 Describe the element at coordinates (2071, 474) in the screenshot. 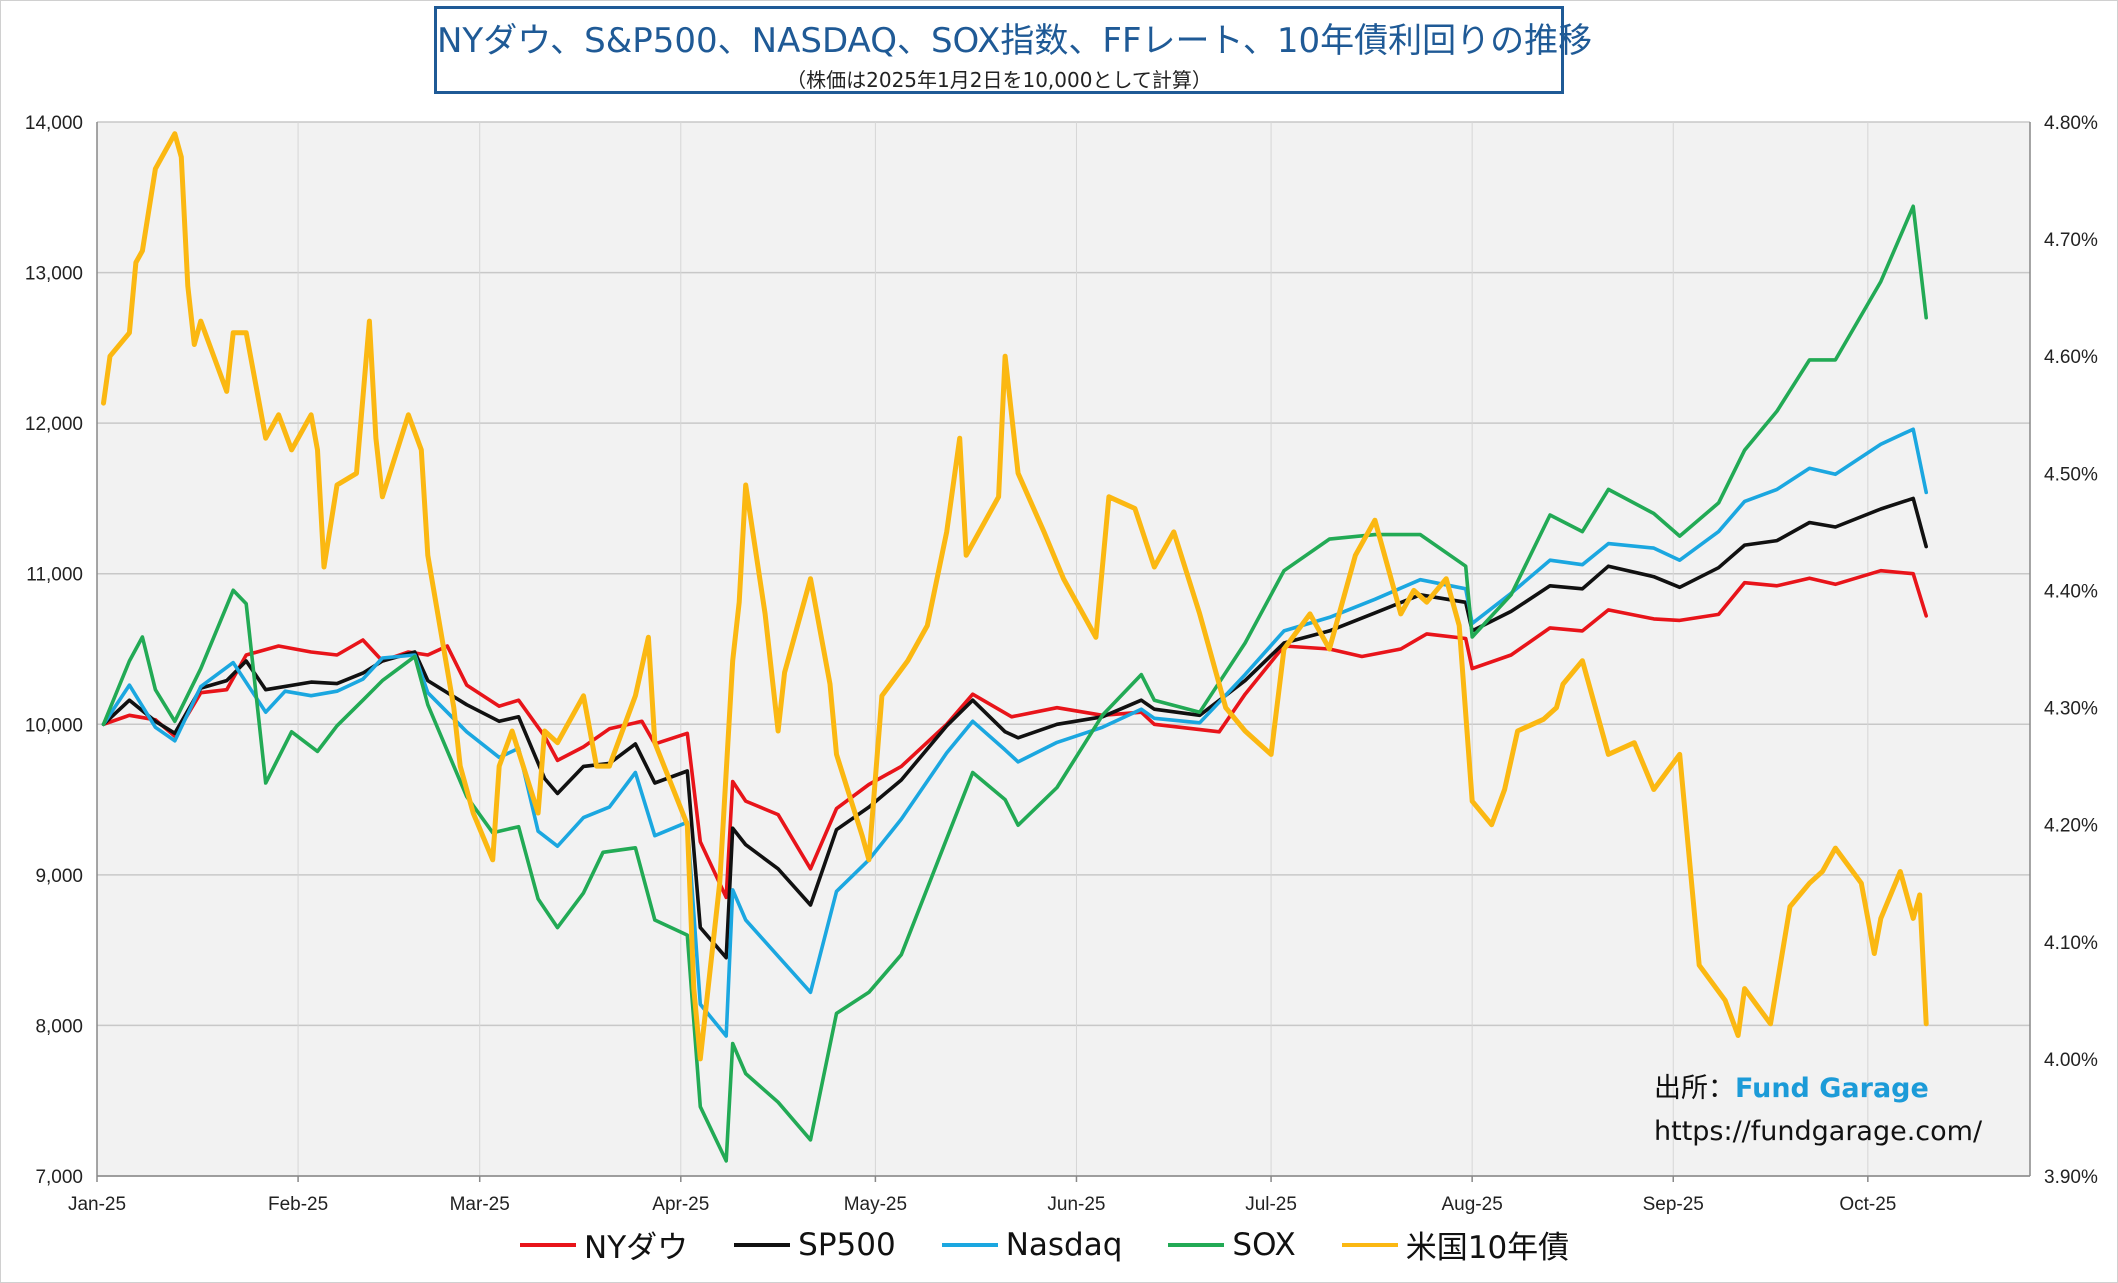

I see `y-right-tick-label: 4.50%` at that location.